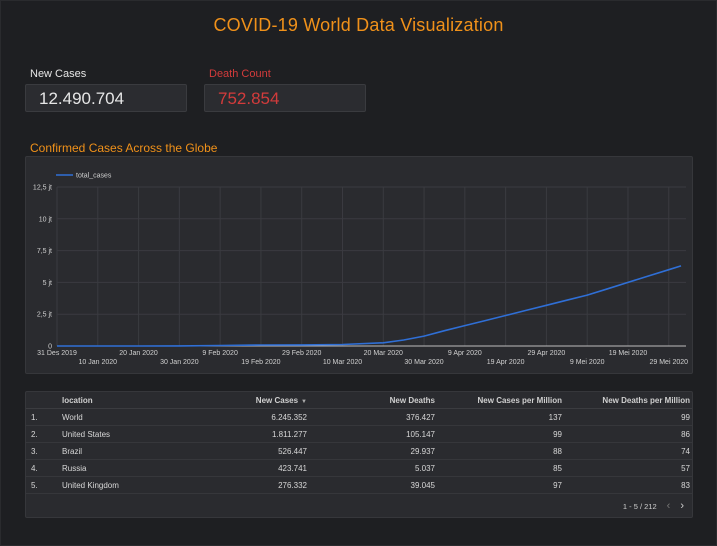 The image size is (717, 546). Describe the element at coordinates (668, 362) in the screenshot. I see `x-tick-label: 29 Mei 2020` at that location.